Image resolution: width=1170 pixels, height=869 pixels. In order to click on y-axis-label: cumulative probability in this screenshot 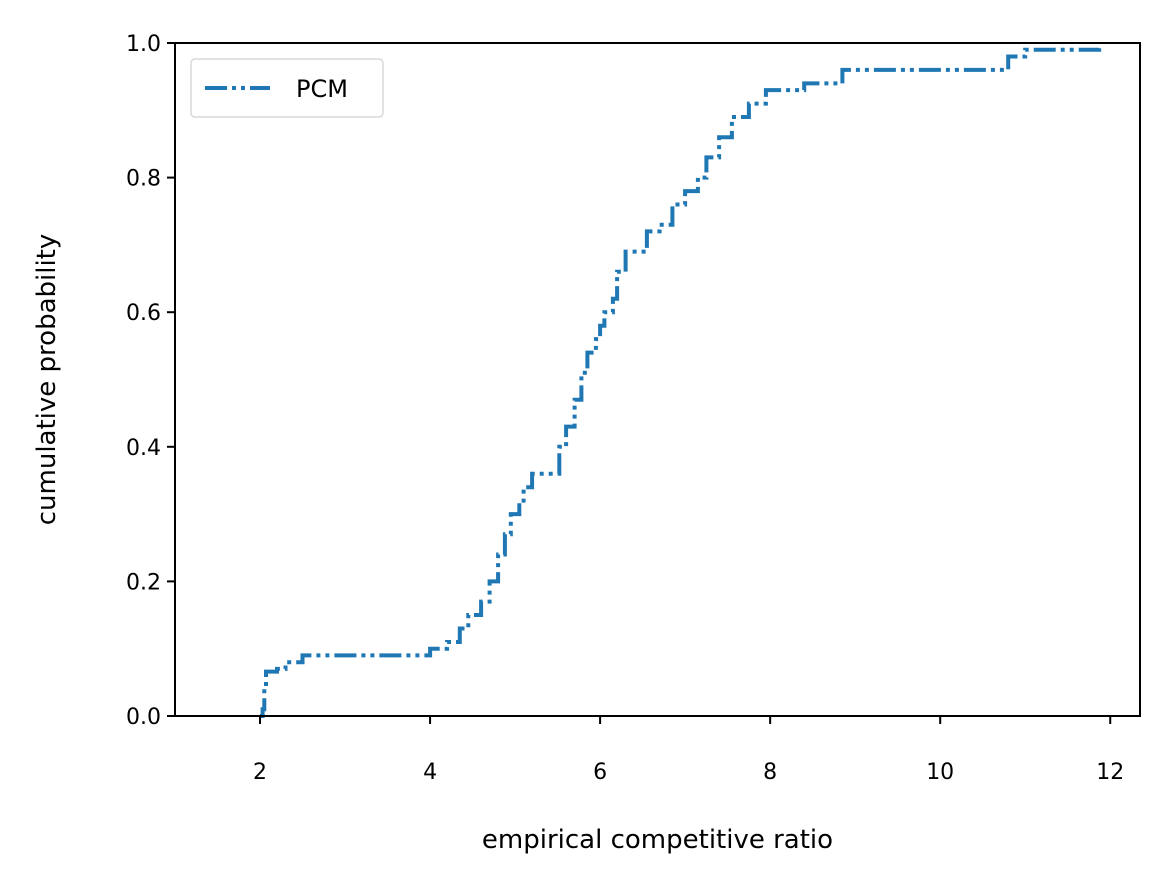, I will do `click(47, 380)`.